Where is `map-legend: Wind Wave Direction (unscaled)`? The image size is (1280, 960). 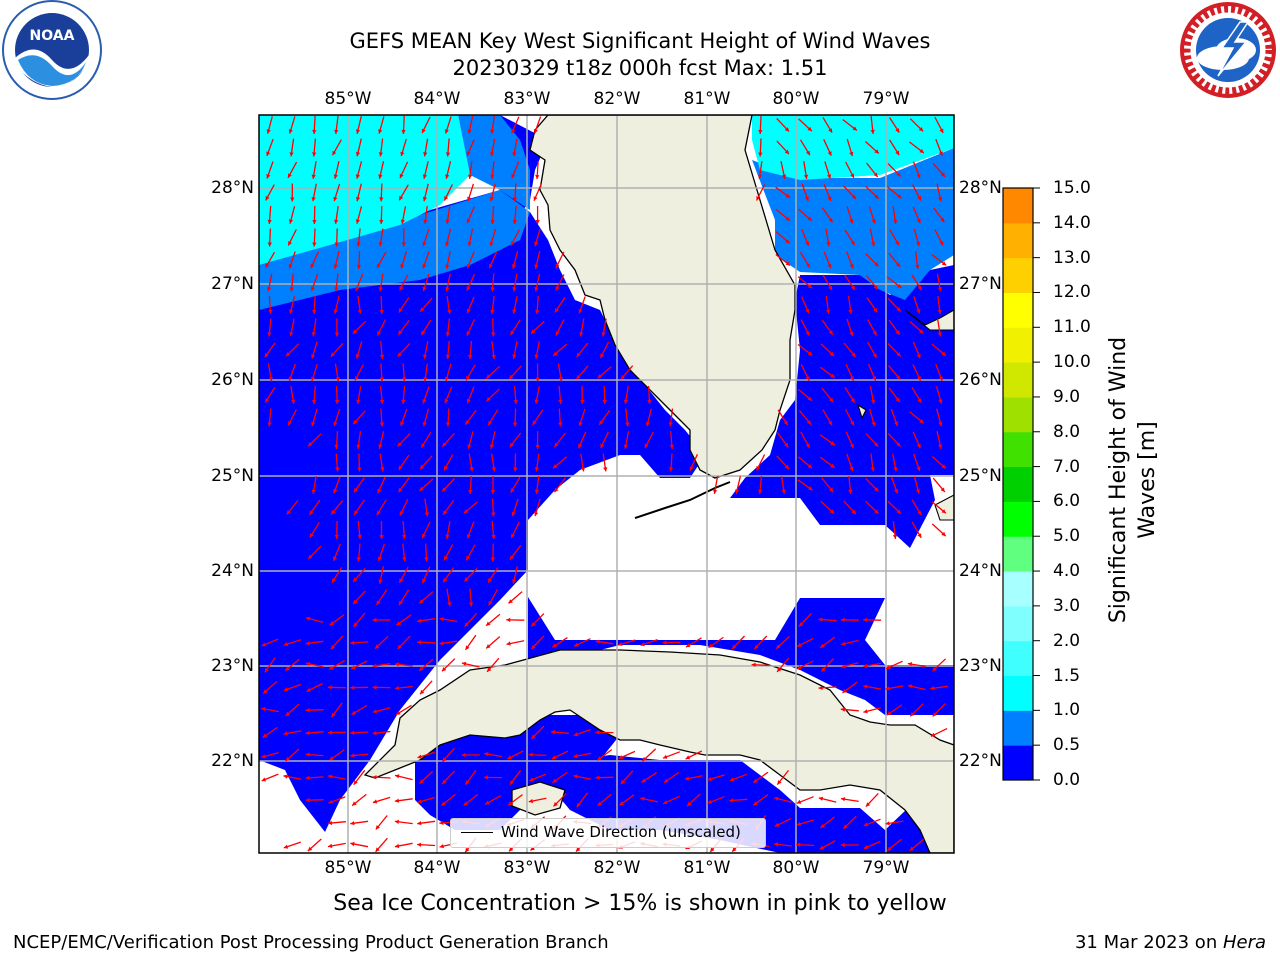
map-legend: Wind Wave Direction (unscaled) is located at coordinates (608, 833).